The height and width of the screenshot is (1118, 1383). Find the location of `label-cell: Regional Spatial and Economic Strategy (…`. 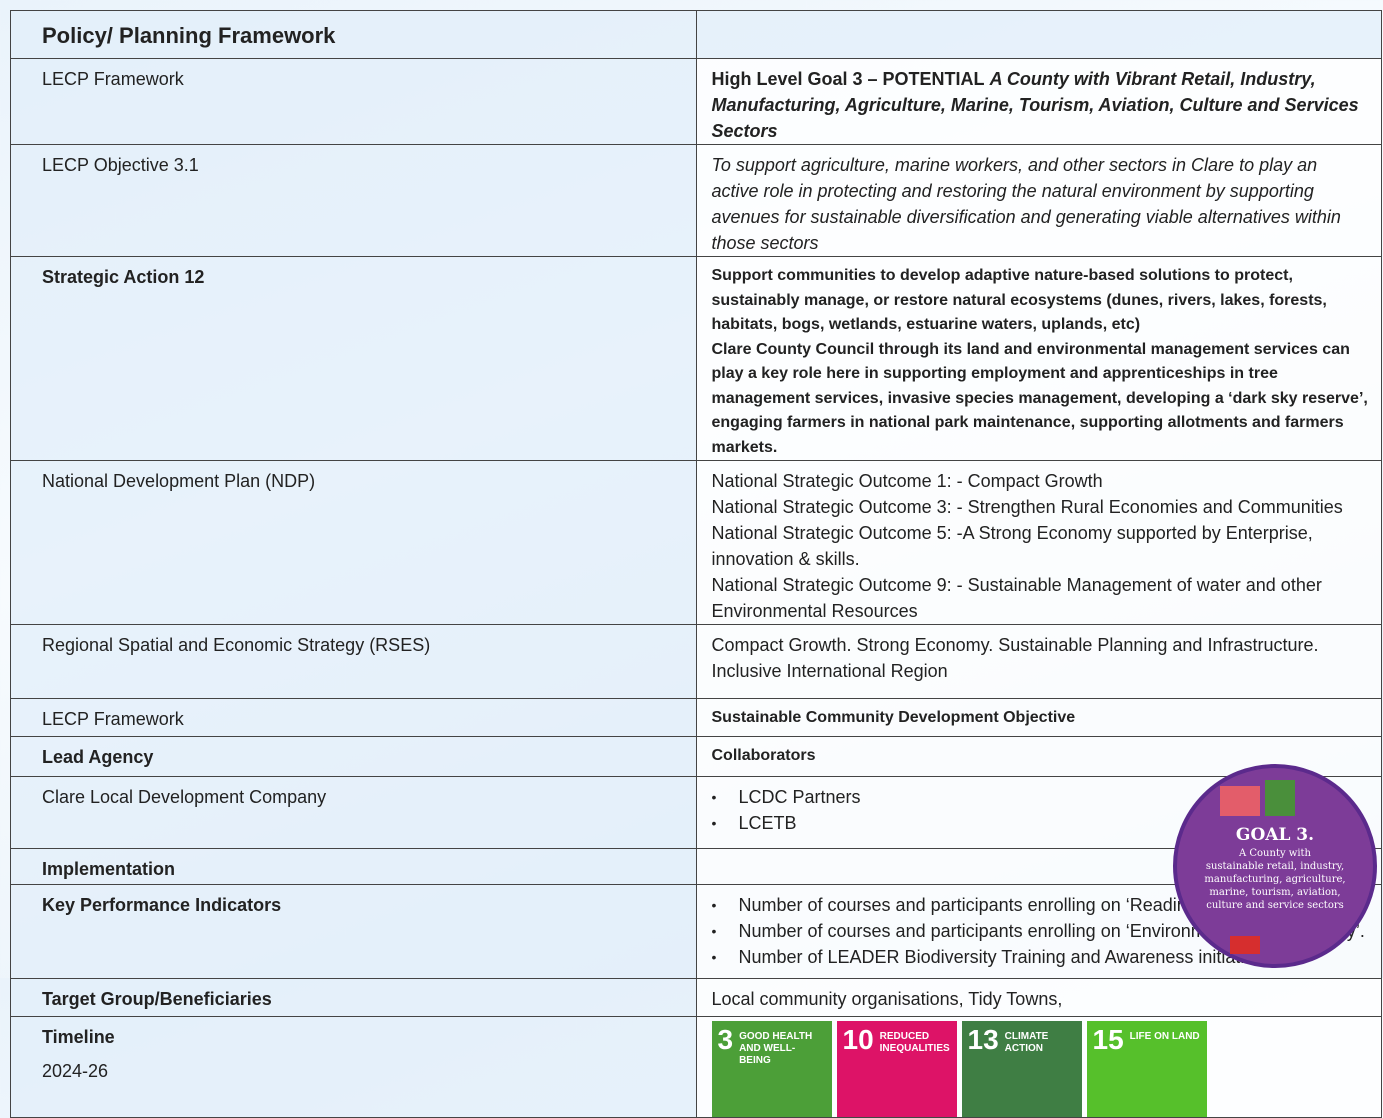

label-cell: Regional Spatial and Economic Strategy (… is located at coordinates (353, 661).